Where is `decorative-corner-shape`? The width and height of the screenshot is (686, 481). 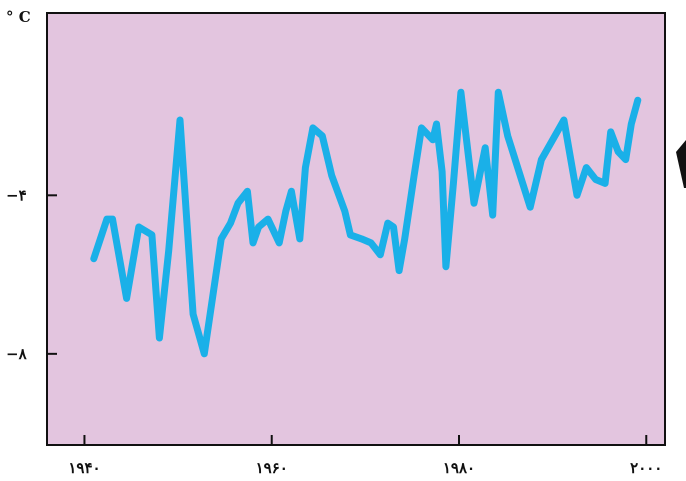 decorative-corner-shape is located at coordinates (681, 164).